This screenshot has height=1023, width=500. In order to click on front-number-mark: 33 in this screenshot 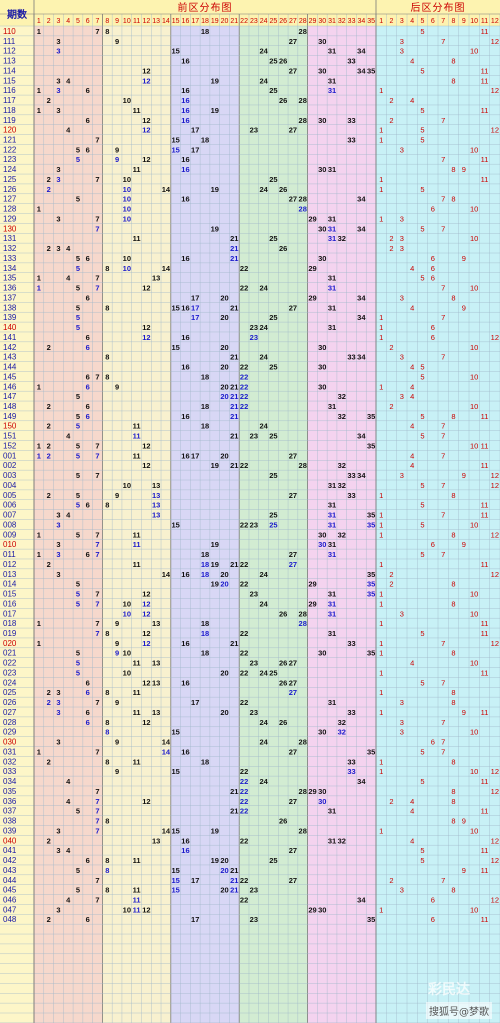, I will do `click(351, 140)`.